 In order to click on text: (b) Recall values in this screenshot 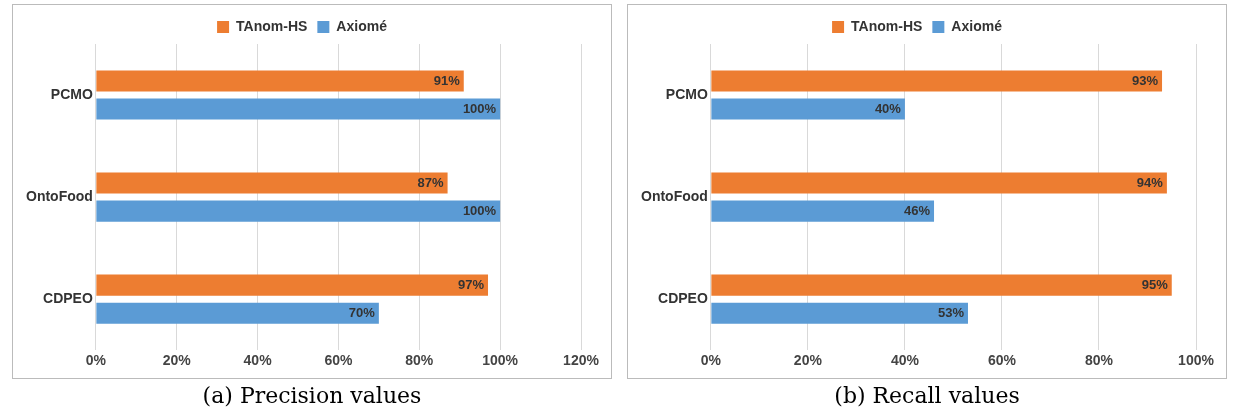, I will do `click(927, 395)`.